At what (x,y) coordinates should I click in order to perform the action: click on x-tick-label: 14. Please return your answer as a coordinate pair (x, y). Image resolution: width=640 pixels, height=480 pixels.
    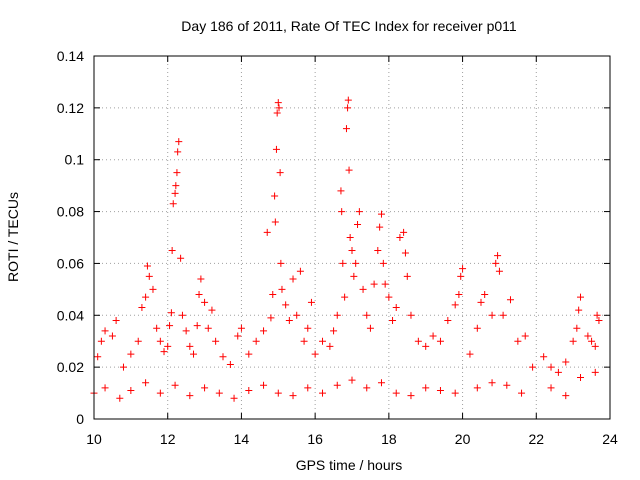
    Looking at the image, I should click on (242, 439).